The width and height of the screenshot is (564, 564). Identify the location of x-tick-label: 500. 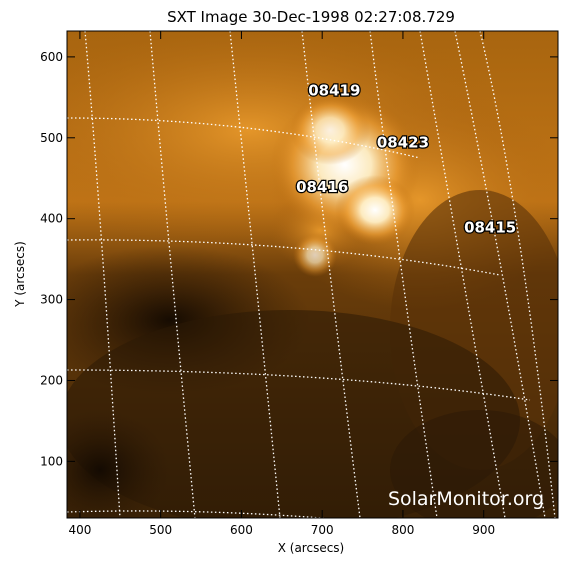
(160, 530).